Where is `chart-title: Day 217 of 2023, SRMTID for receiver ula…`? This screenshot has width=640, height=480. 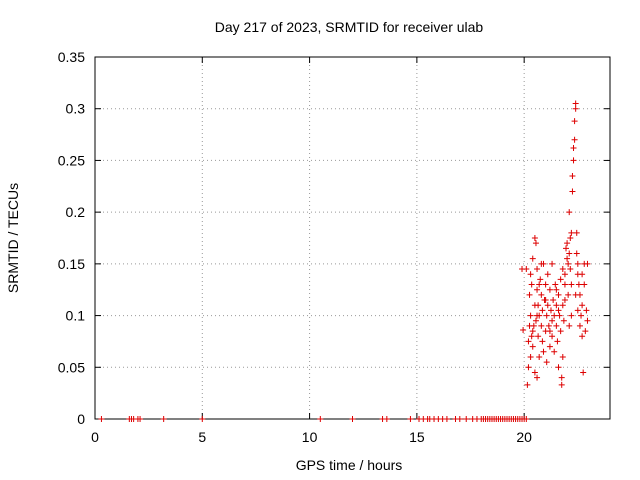 chart-title: Day 217 of 2023, SRMTID for receiver ula… is located at coordinates (349, 27).